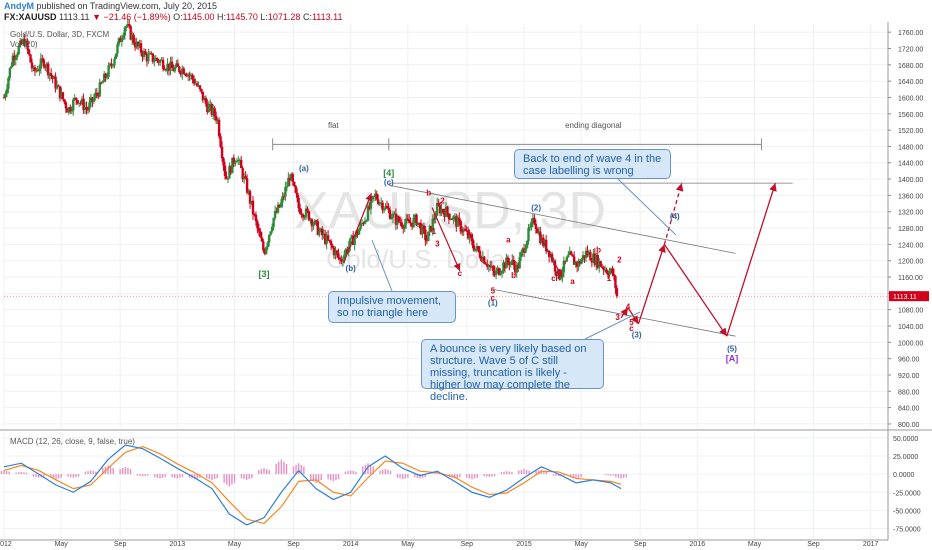 The height and width of the screenshot is (550, 932). Describe the element at coordinates (910, 278) in the screenshot. I see `y-tick-label: 1160.00` at that location.